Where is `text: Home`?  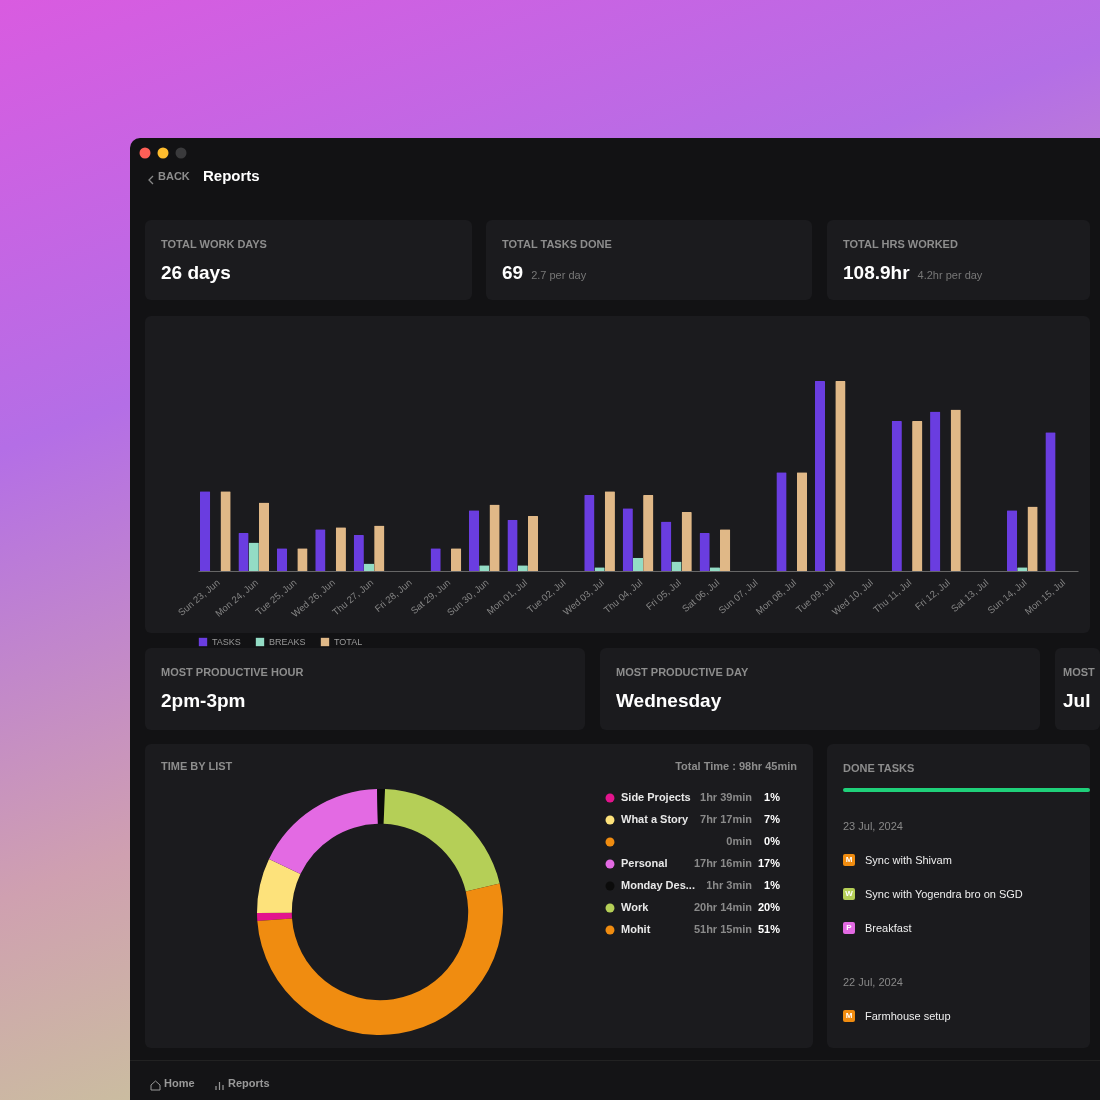 text: Home is located at coordinates (179, 1083).